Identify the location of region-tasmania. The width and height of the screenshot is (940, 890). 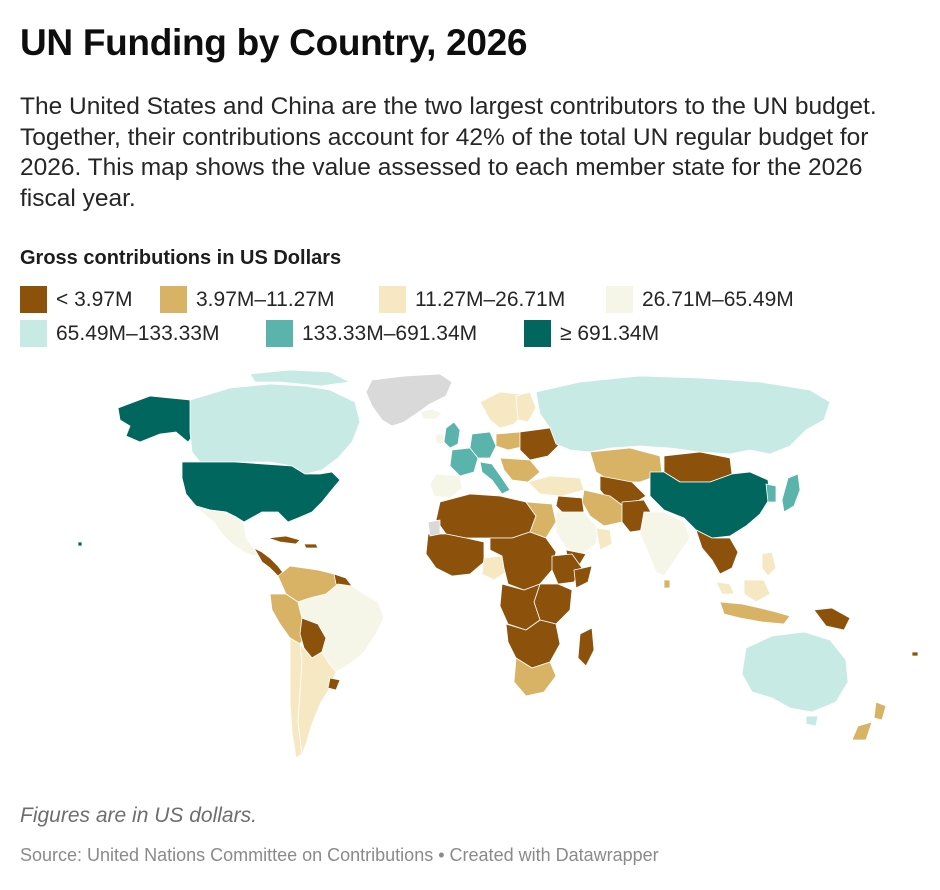
(812, 721).